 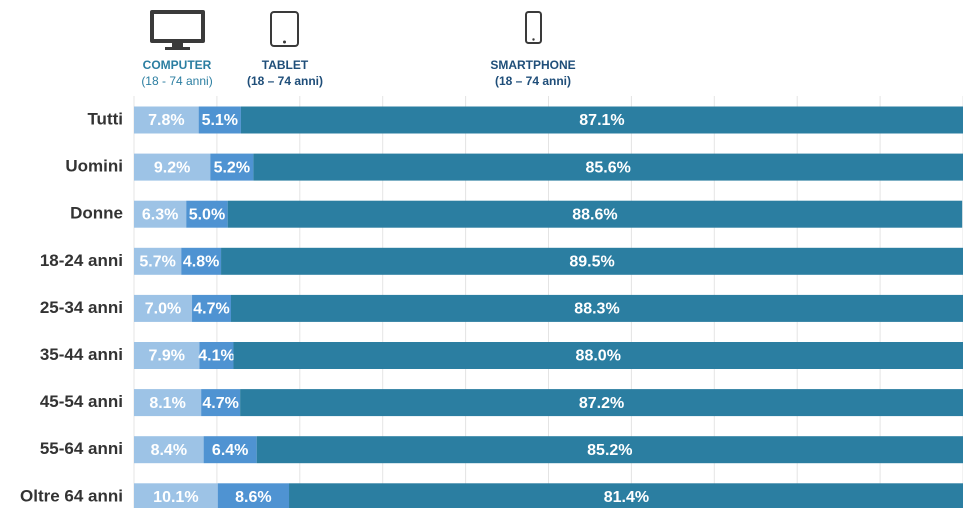 I want to click on value-label: 7.9%, so click(x=167, y=356).